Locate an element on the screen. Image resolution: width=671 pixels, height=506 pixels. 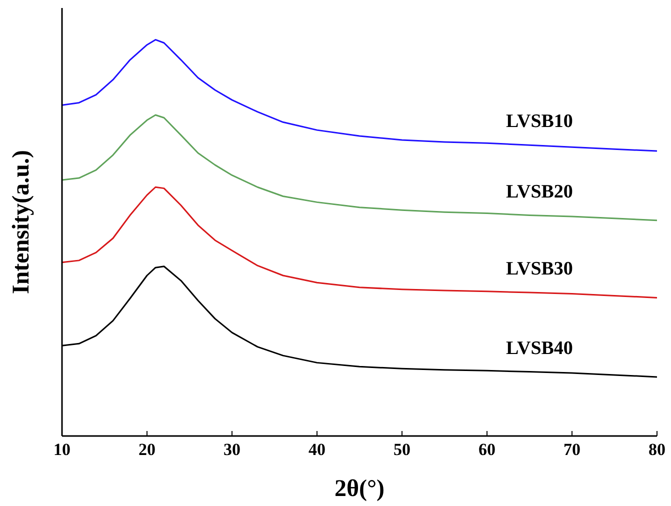
x-tick-label: 40 is located at coordinates (317, 450).